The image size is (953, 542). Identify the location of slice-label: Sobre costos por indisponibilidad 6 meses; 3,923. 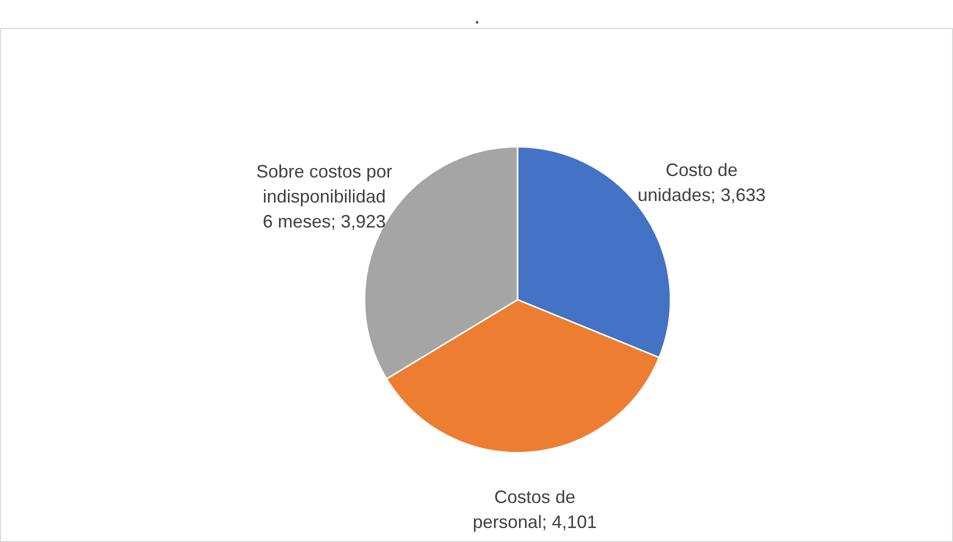
(324, 196).